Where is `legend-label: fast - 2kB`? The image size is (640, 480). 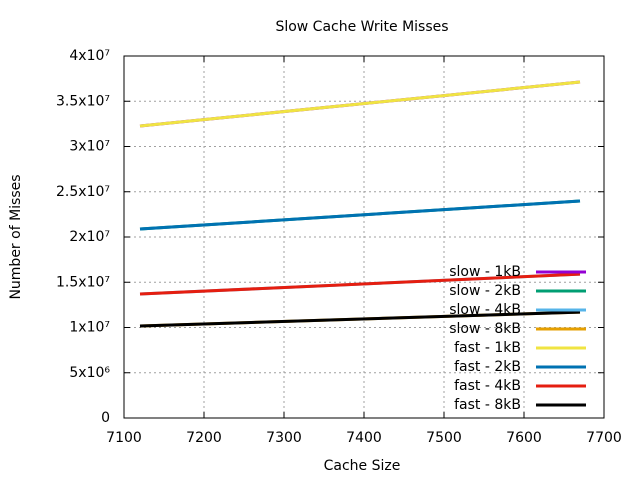 legend-label: fast - 2kB is located at coordinates (487, 367).